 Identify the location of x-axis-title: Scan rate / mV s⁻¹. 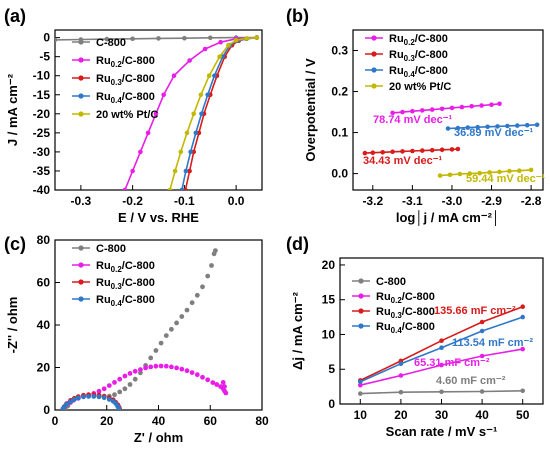
(442, 431).